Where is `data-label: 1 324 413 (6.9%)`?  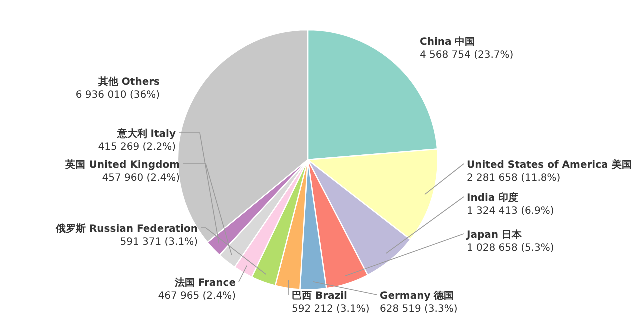
data-label: 1 324 413 (6.9%) is located at coordinates (510, 211).